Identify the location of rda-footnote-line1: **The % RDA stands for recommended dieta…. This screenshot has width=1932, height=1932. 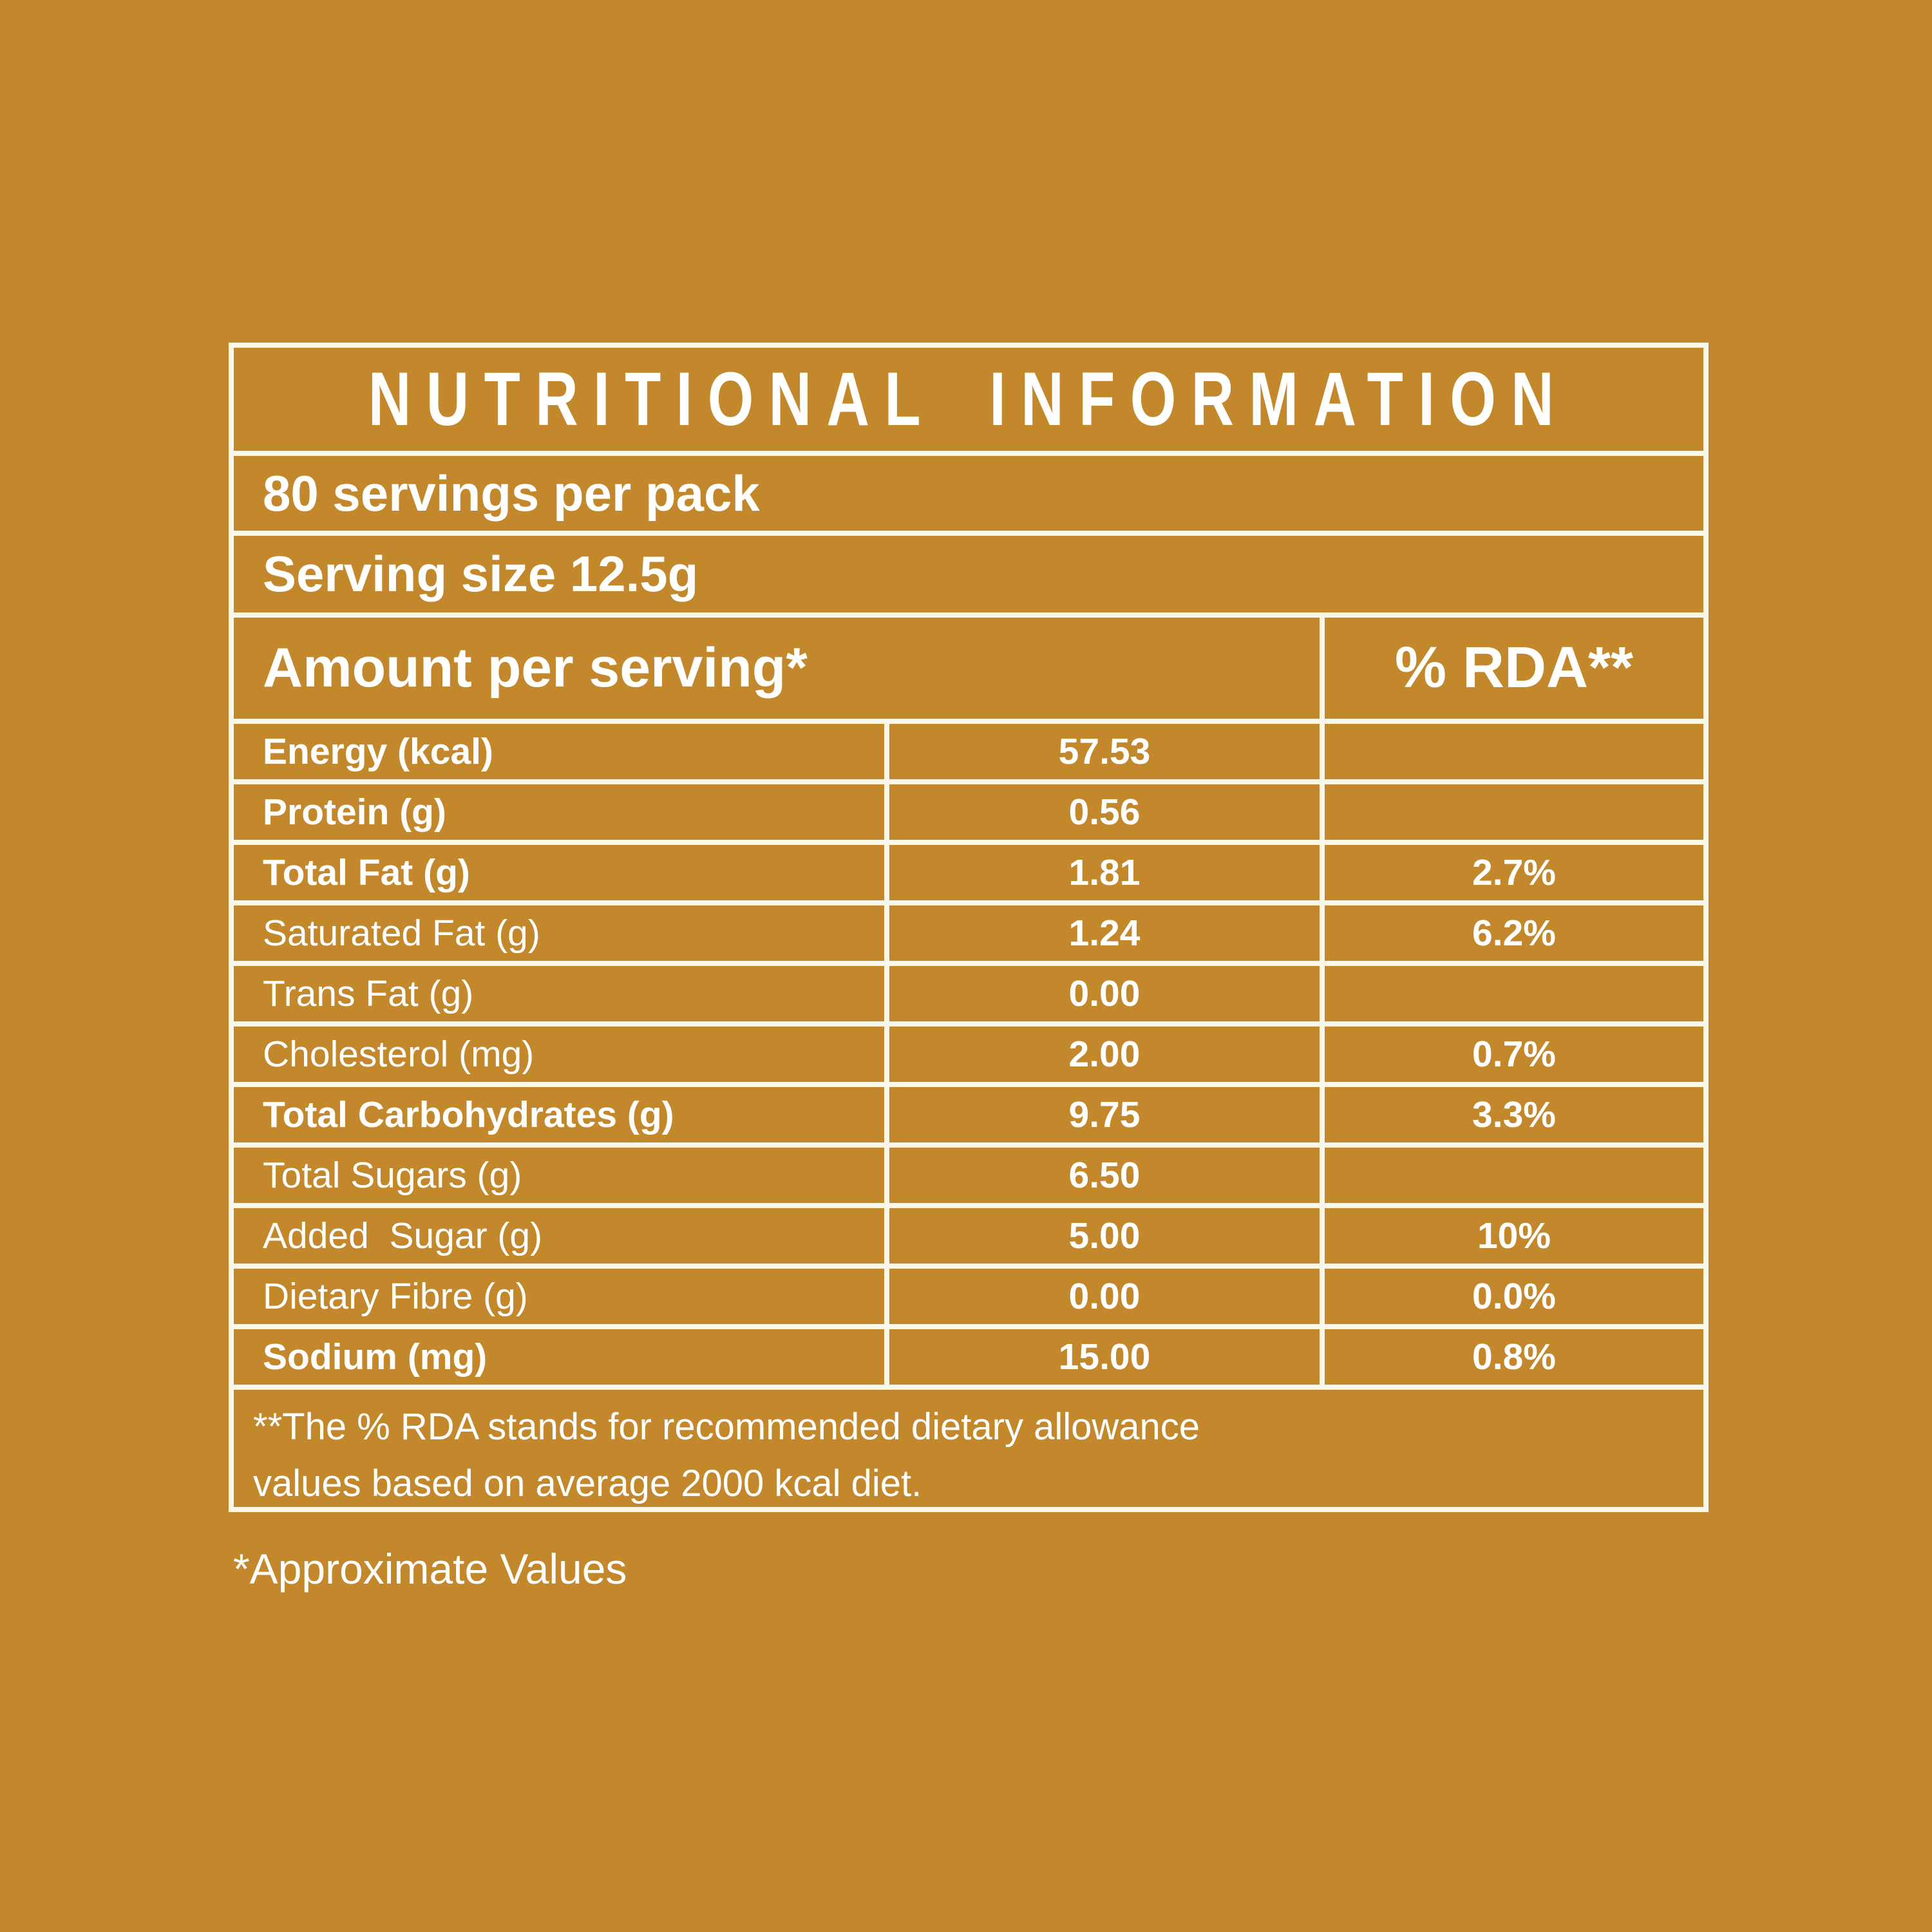
(726, 1427).